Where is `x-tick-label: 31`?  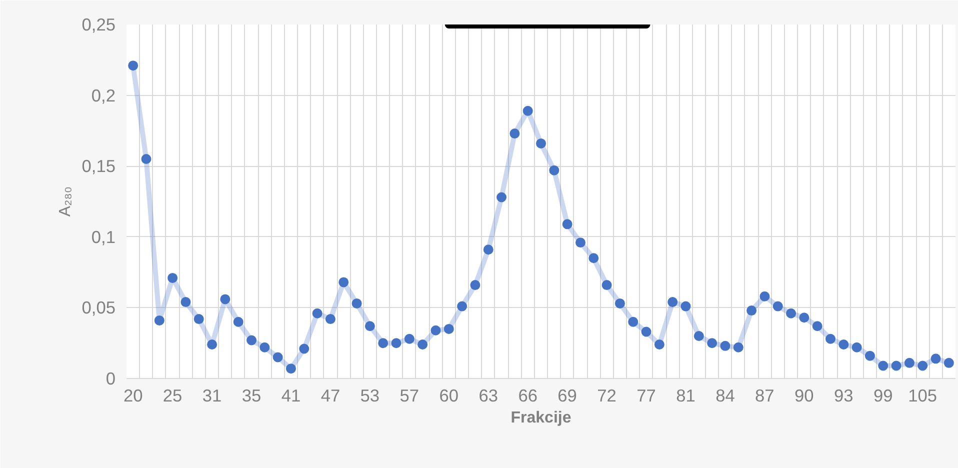 x-tick-label: 31 is located at coordinates (212, 396).